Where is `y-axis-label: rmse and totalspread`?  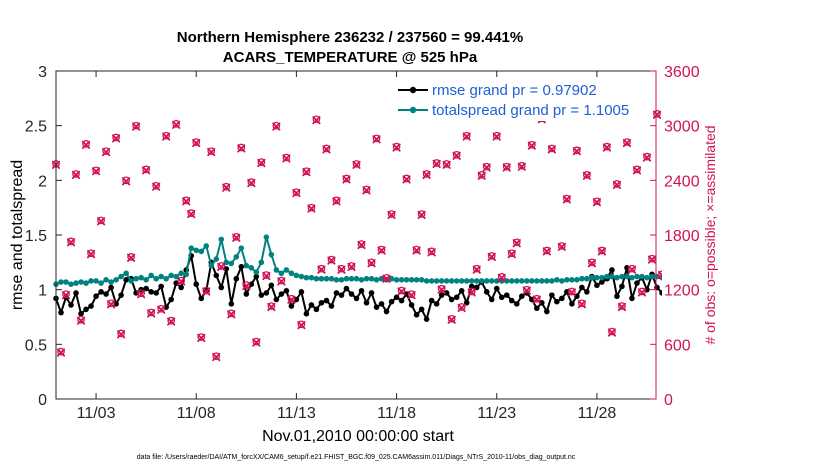 y-axis-label: rmse and totalspread is located at coordinates (17, 235).